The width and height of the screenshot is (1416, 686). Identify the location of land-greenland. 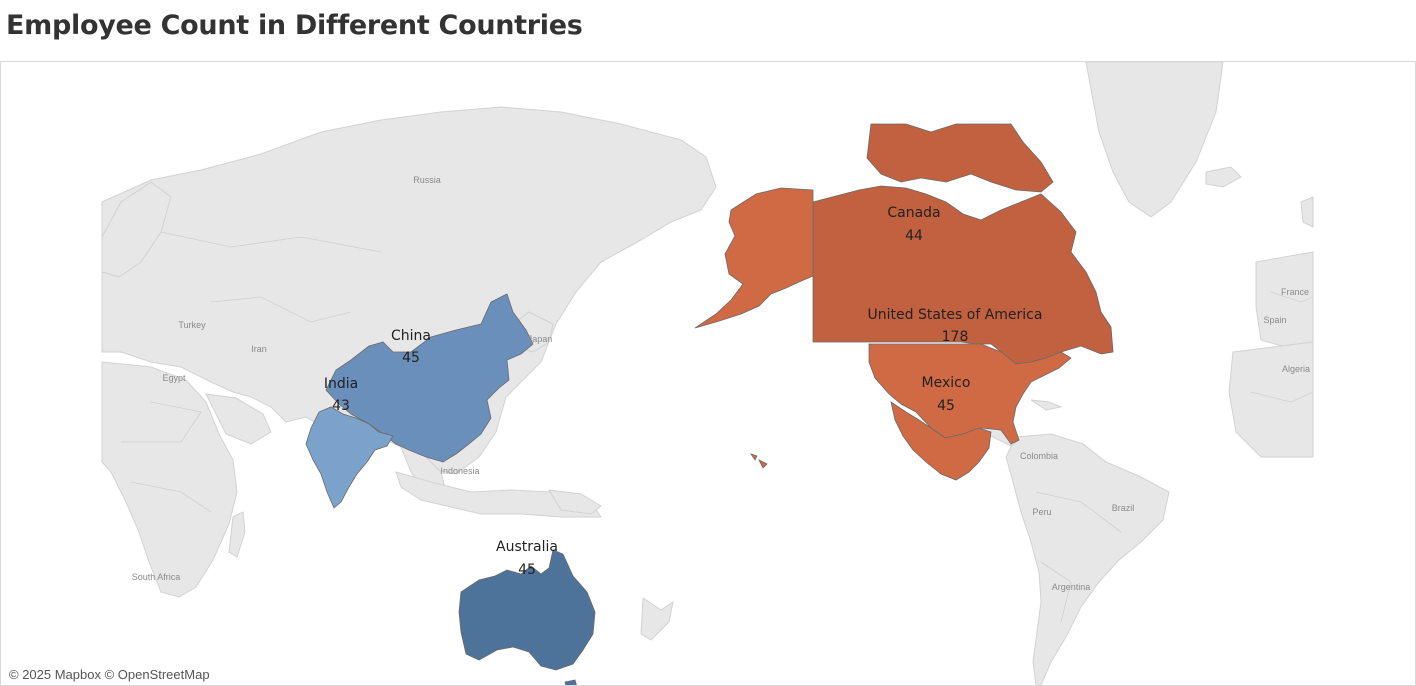
(1154, 140).